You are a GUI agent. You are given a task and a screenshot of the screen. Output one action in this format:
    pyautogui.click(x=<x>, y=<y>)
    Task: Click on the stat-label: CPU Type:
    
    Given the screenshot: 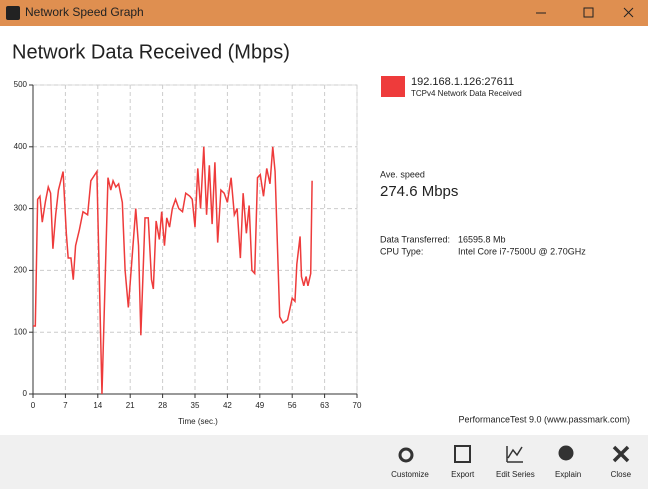 What is the action you would take?
    pyautogui.click(x=401, y=251)
    